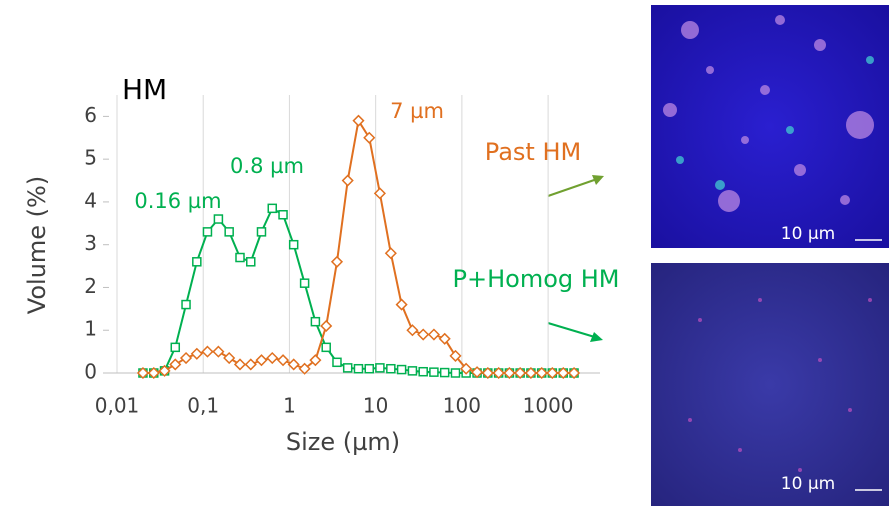  I want to click on x-tick-label: 1000, so click(548, 406).